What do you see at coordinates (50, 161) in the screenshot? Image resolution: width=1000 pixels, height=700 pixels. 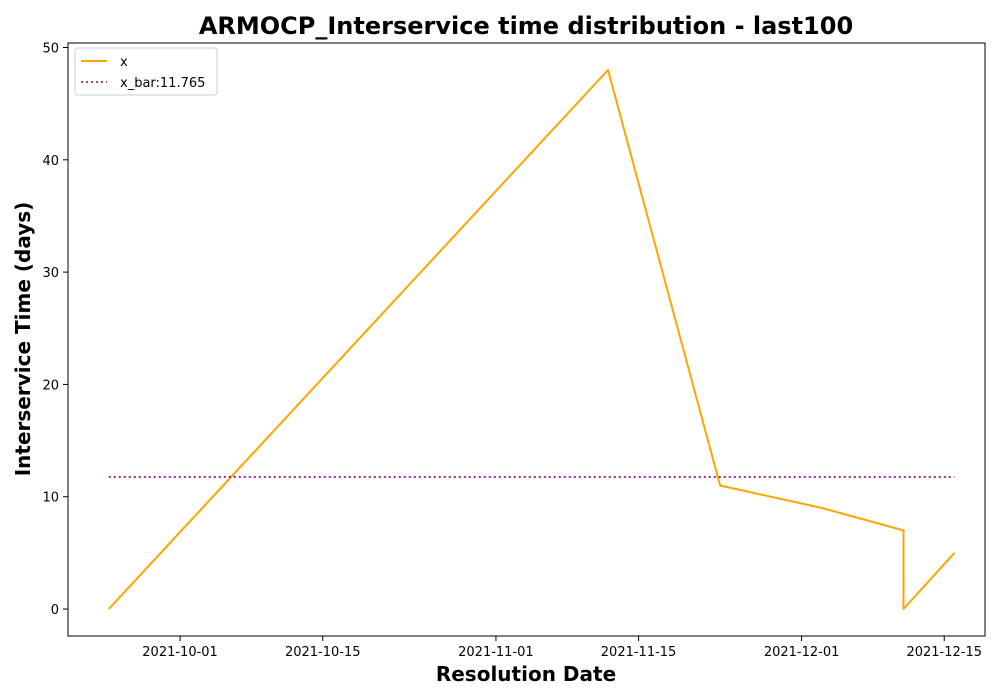 I see `y-tick-label: 40` at bounding box center [50, 161].